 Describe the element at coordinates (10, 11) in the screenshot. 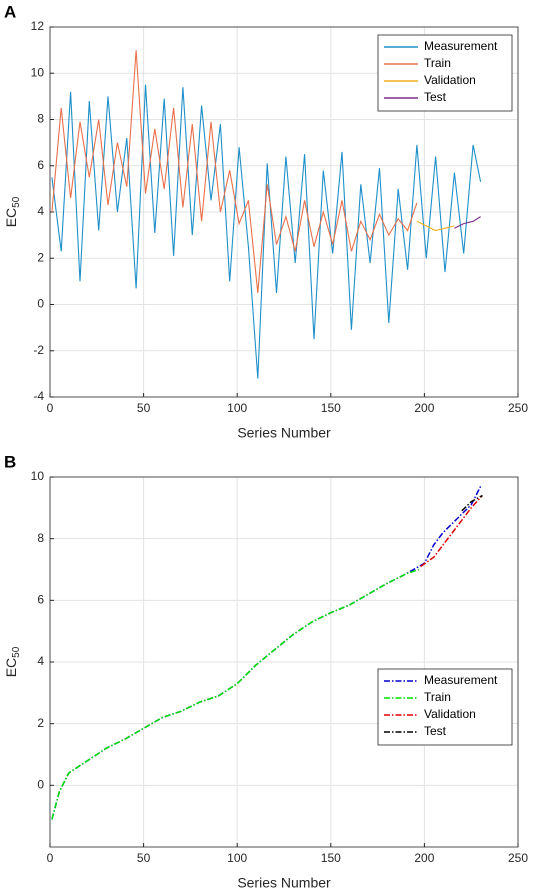

I see `panel-label: A` at that location.